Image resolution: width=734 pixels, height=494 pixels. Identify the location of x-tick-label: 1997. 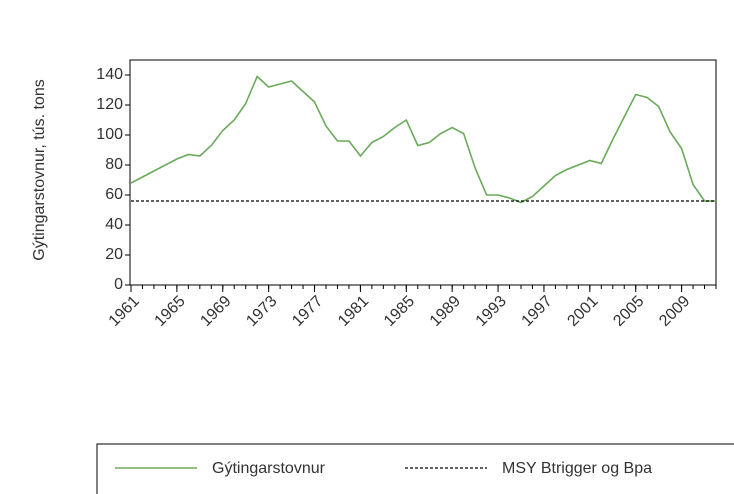
(537, 311).